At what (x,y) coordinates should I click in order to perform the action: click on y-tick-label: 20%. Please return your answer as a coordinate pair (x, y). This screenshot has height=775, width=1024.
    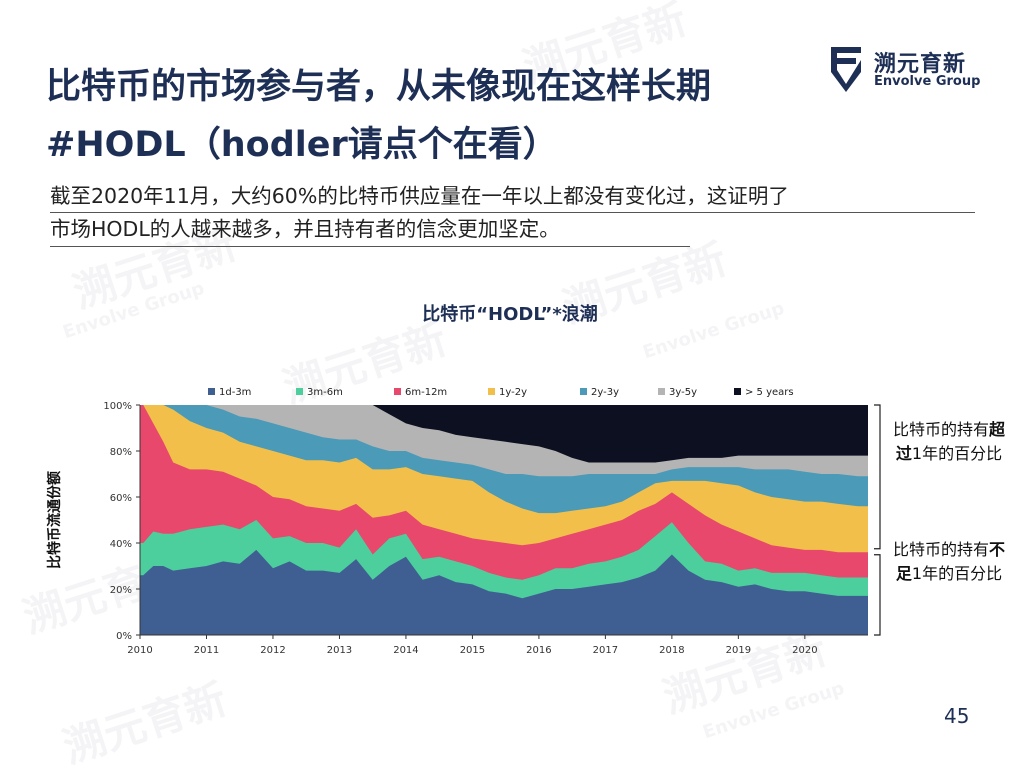
    Looking at the image, I should click on (121, 590).